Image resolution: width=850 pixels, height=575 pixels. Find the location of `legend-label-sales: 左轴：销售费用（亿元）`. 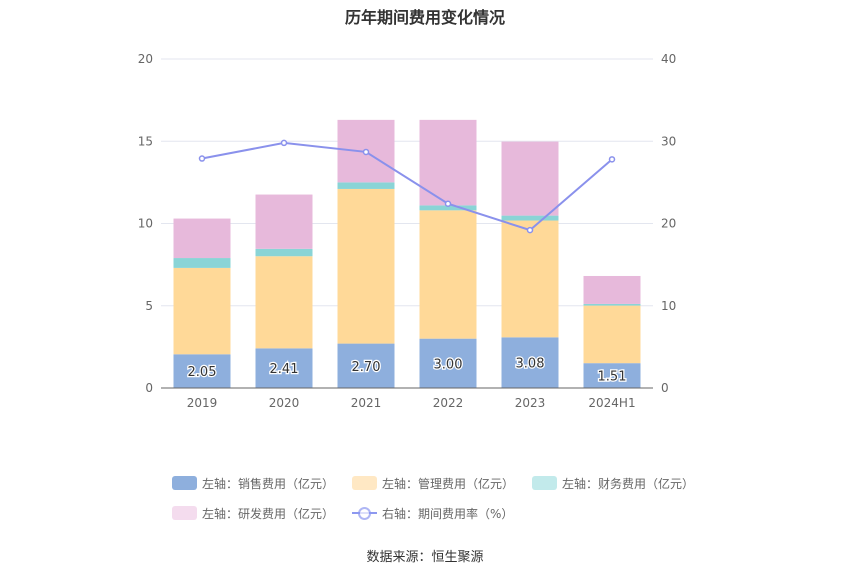

legend-label-sales: 左轴：销售费用（亿元） is located at coordinates (268, 483).